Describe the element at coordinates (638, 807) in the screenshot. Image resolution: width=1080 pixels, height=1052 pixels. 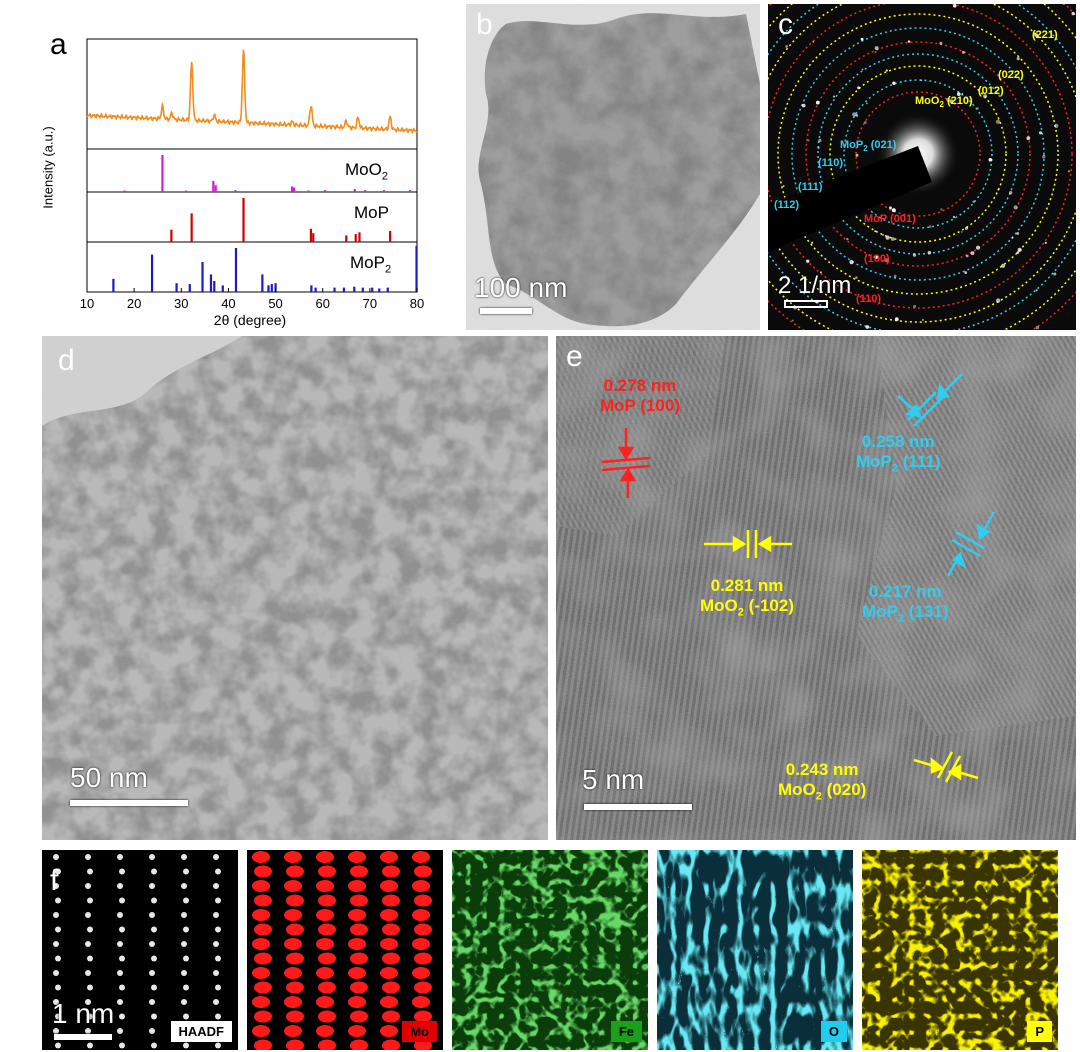
I see `scale-bar-e` at that location.